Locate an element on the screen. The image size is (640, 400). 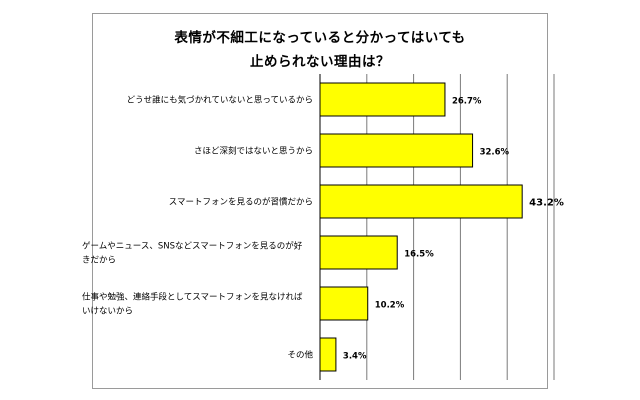
category-label: スマートフォンを見るのが習慣だから is located at coordinates (241, 202).